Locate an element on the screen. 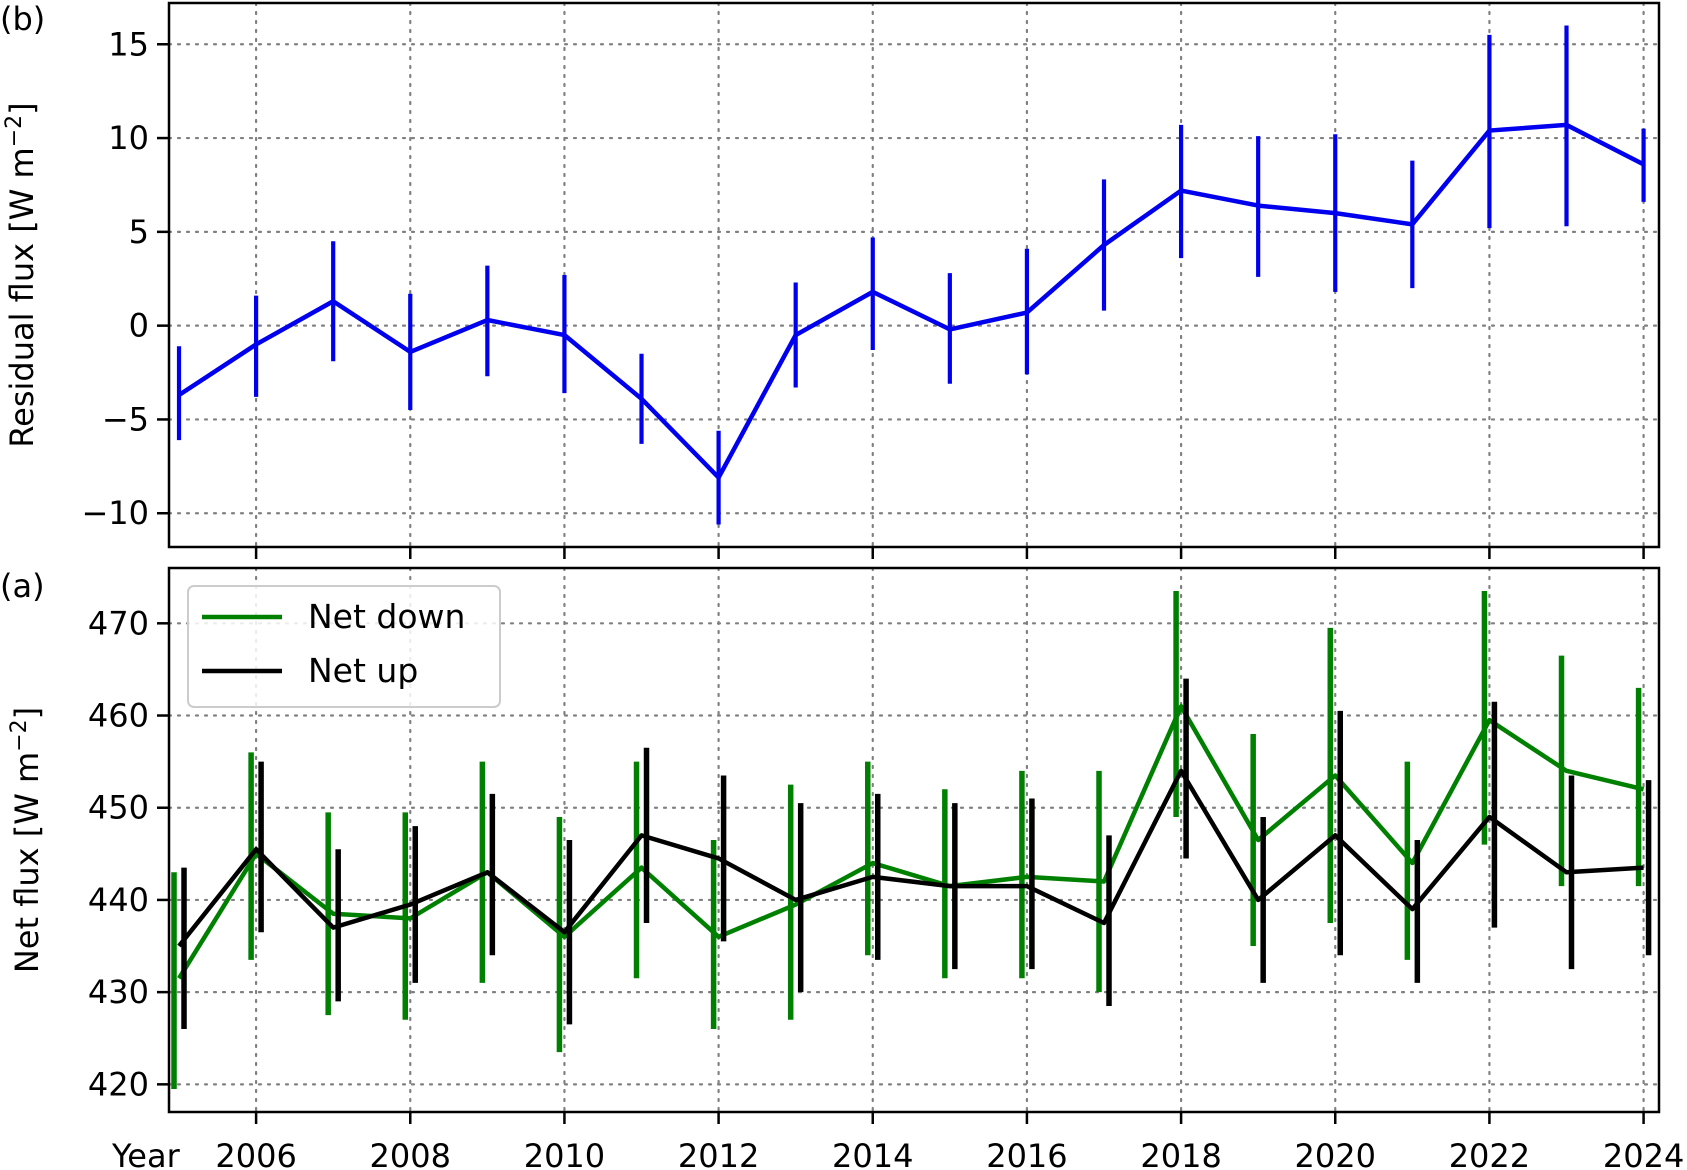 Image resolution: width=1687 pixels, height=1170 pixels. y-tick-label: 10 is located at coordinates (128, 138).